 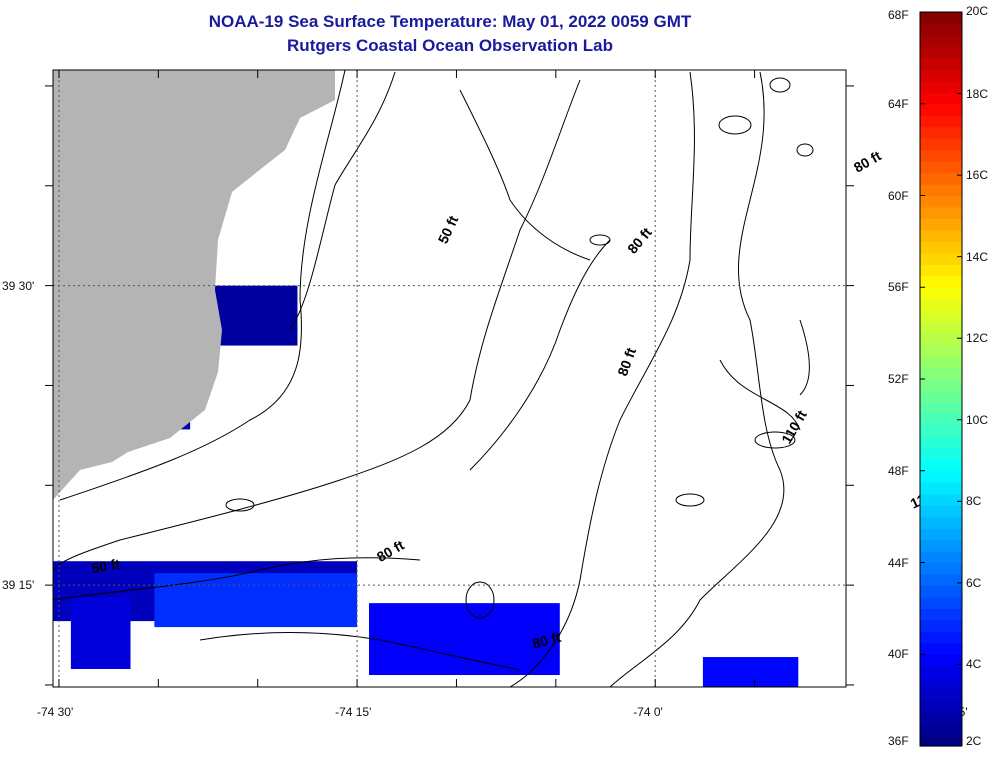 I want to click on colorbar-scale, so click(x=941, y=379).